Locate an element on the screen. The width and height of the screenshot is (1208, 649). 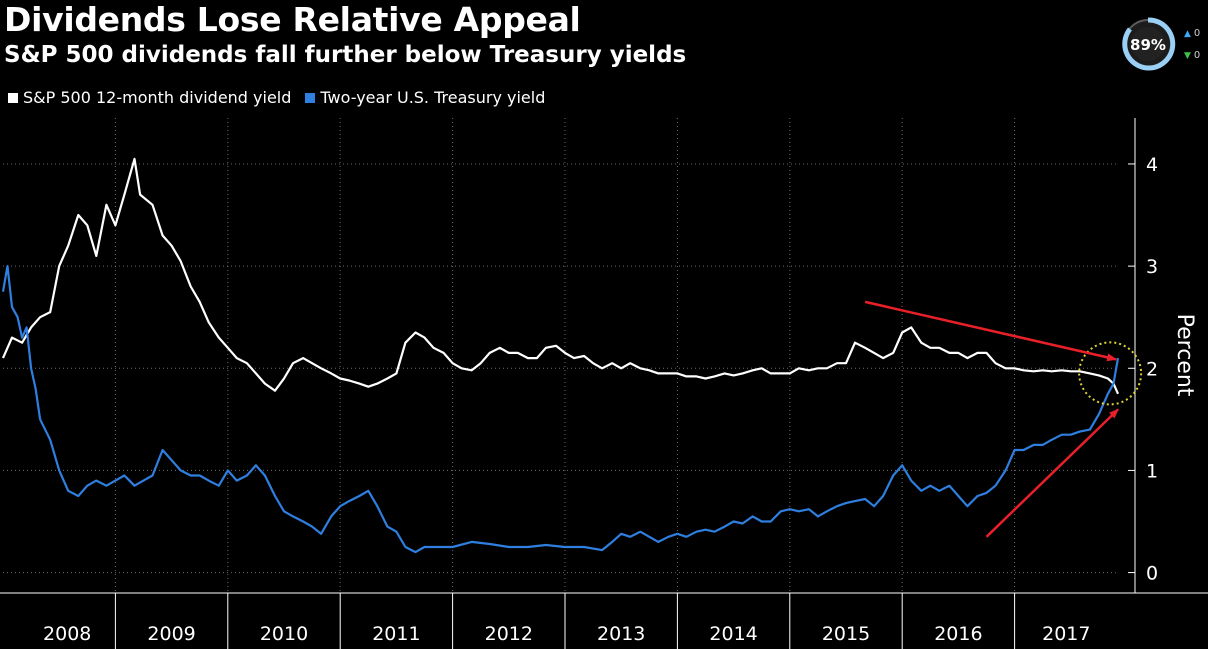
badge-percent: 89% is located at coordinates (1148, 45).